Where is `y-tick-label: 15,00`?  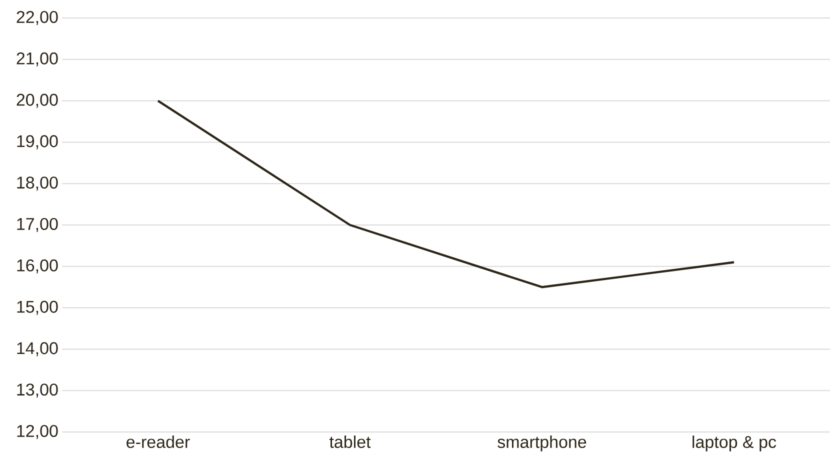 y-tick-label: 15,00 is located at coordinates (37, 307).